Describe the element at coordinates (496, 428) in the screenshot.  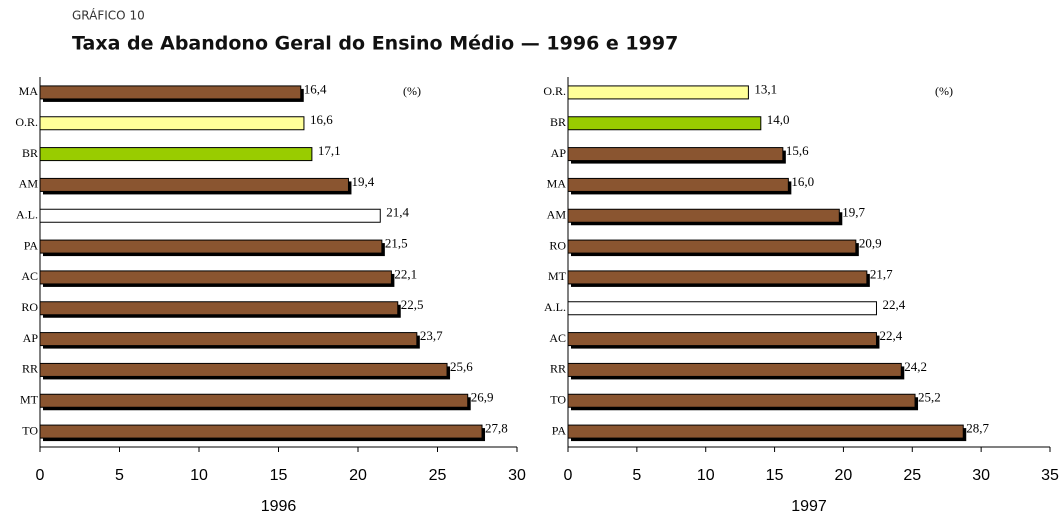
I see `value-label: 27,8` at that location.